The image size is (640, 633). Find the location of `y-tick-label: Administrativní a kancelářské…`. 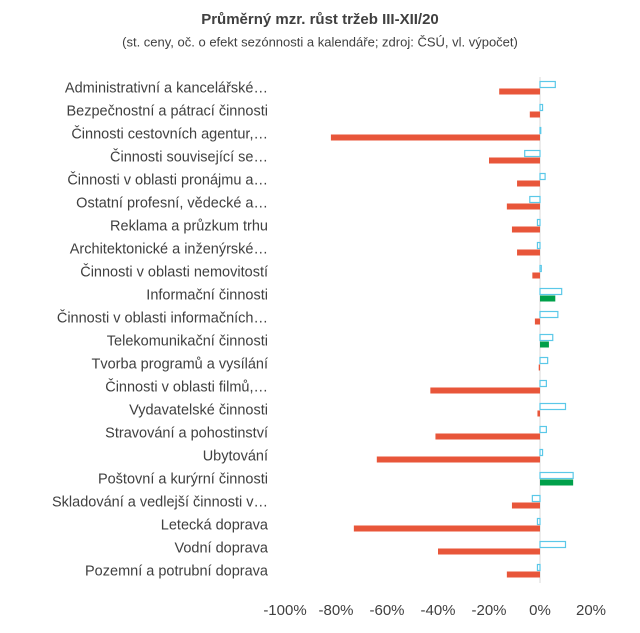

y-tick-label: Administrativní a kancelářské… is located at coordinates (166, 88).